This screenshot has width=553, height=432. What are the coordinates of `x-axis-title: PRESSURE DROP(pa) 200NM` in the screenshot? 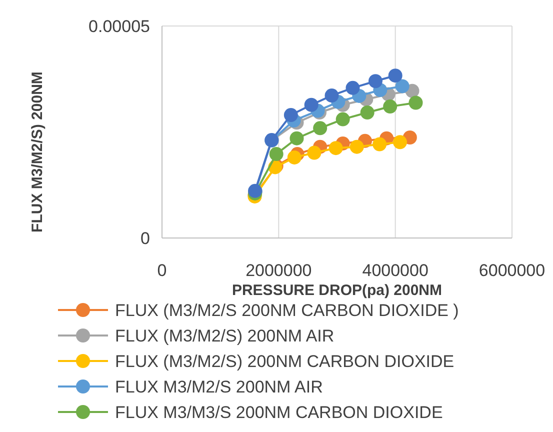 It's located at (337, 290).